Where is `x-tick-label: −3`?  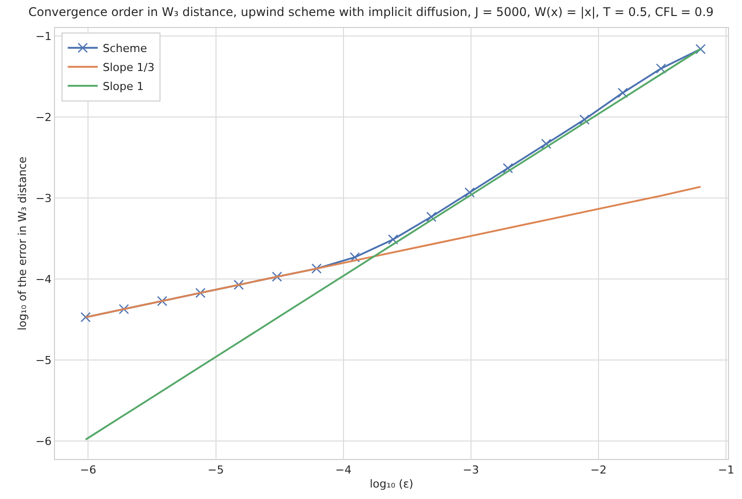 x-tick-label: −3 is located at coordinates (471, 469).